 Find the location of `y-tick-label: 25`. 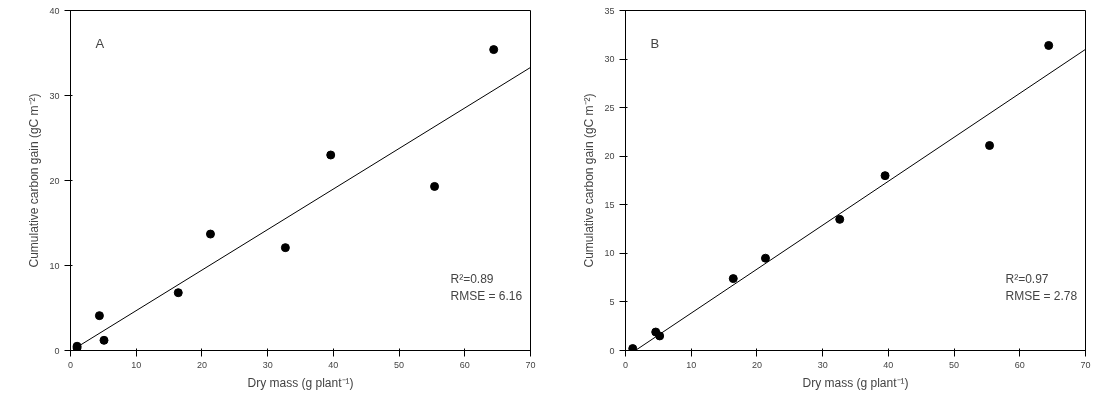

y-tick-label: 25 is located at coordinates (609, 107).